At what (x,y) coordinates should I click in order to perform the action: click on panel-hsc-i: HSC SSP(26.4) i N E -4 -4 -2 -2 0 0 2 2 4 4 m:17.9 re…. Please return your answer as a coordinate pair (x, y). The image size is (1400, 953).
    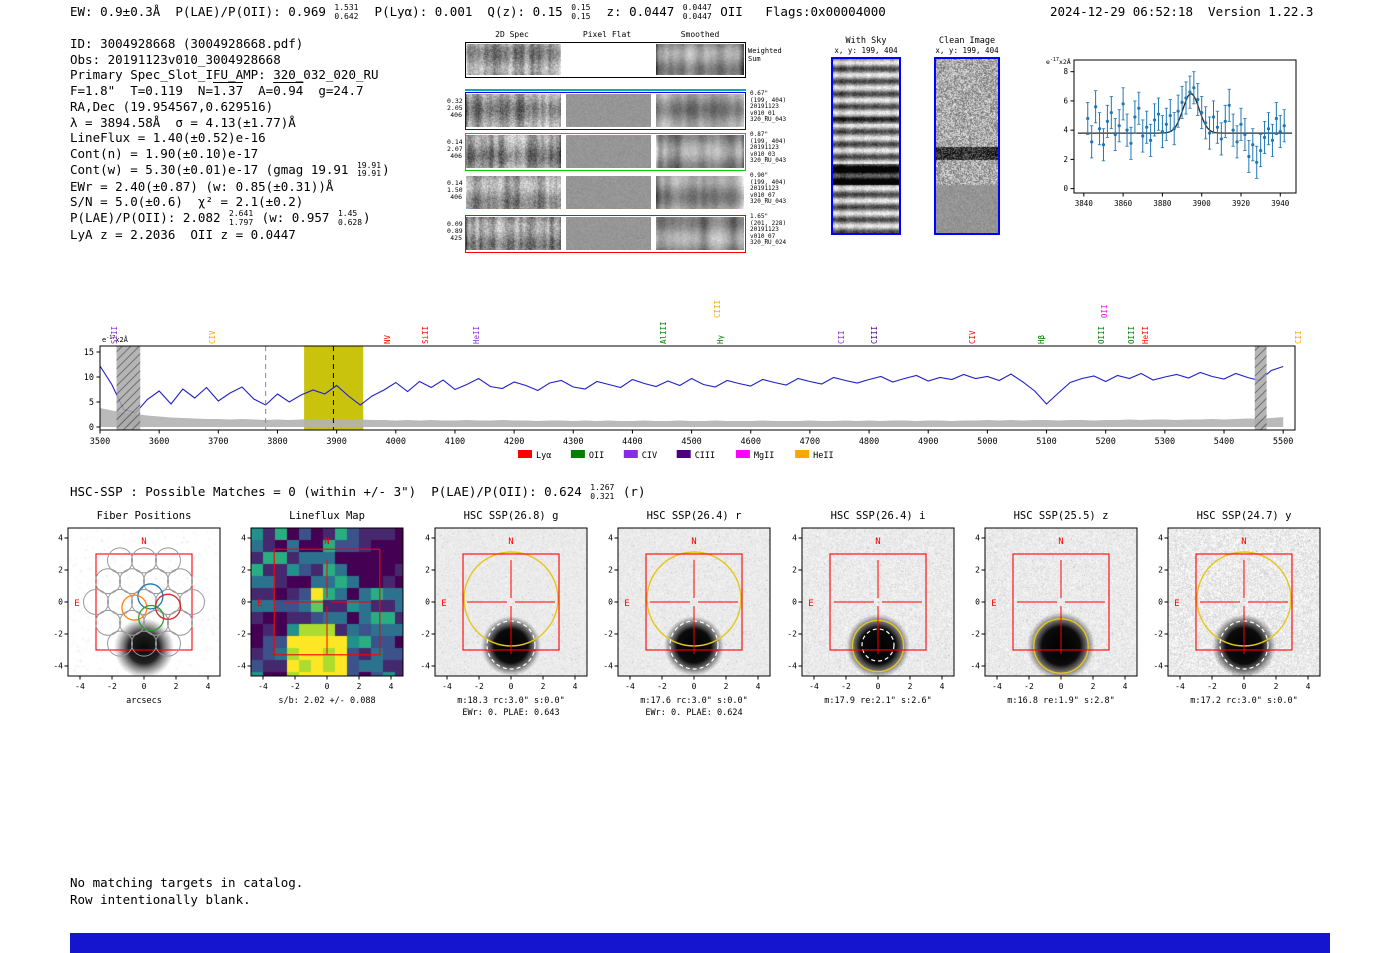
    Looking at the image, I should click on (877, 614).